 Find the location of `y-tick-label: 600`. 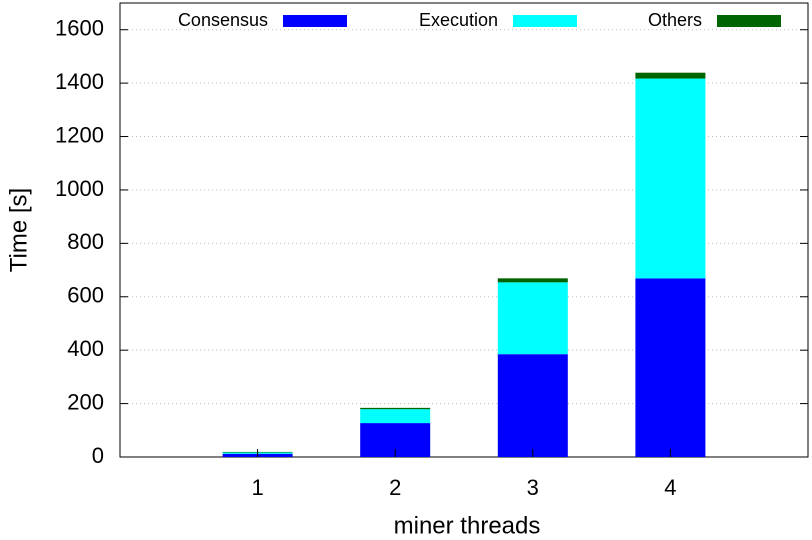

y-tick-label: 600 is located at coordinates (85, 295).